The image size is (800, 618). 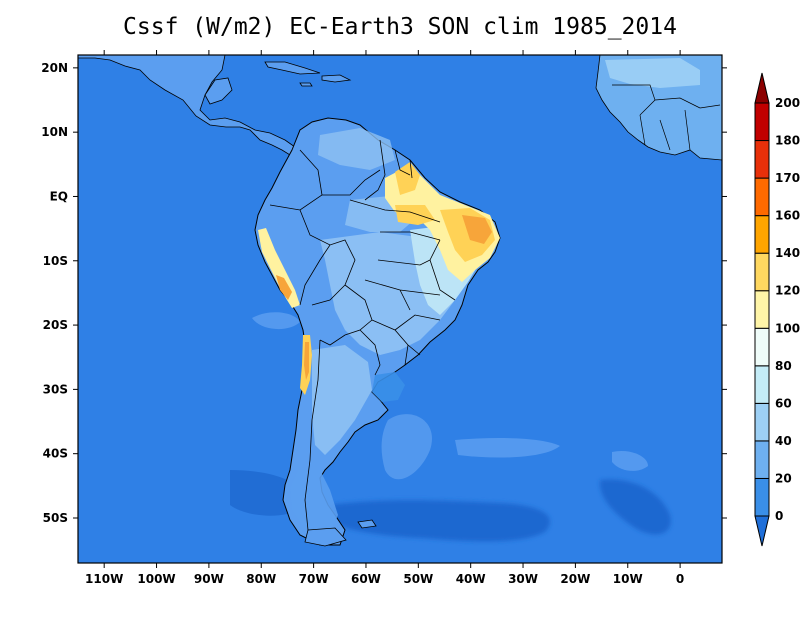 I want to click on colorbar-level-label: 80, so click(x=783, y=366).